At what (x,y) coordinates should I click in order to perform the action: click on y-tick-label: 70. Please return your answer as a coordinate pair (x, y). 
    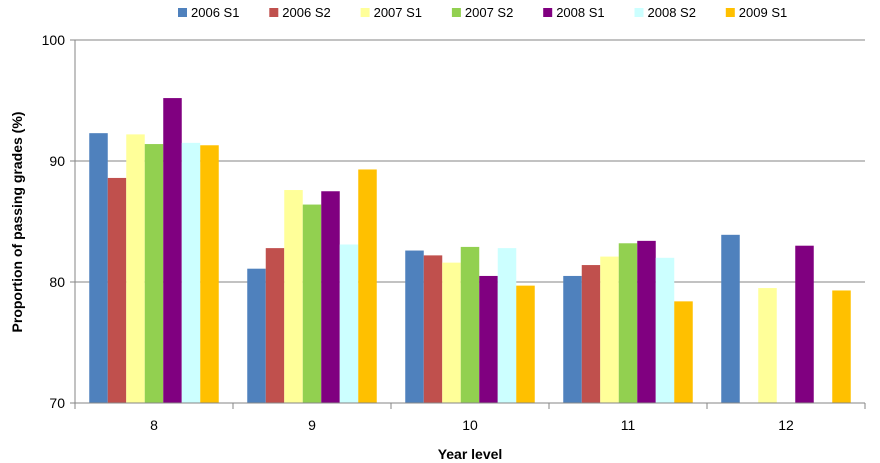
    Looking at the image, I should click on (57, 403).